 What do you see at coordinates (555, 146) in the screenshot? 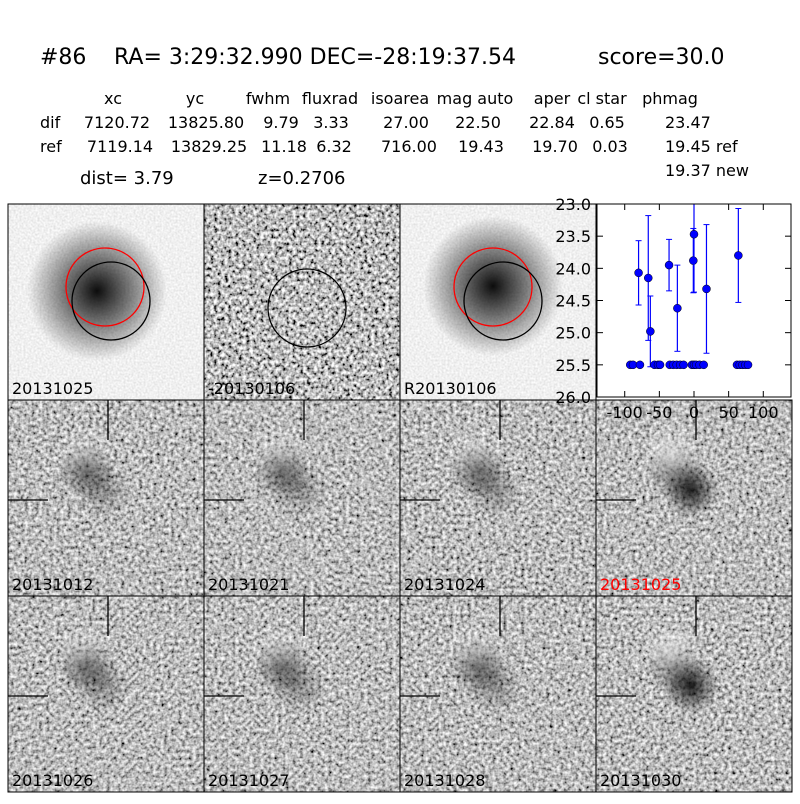
I see `table-cell: 19.70` at bounding box center [555, 146].